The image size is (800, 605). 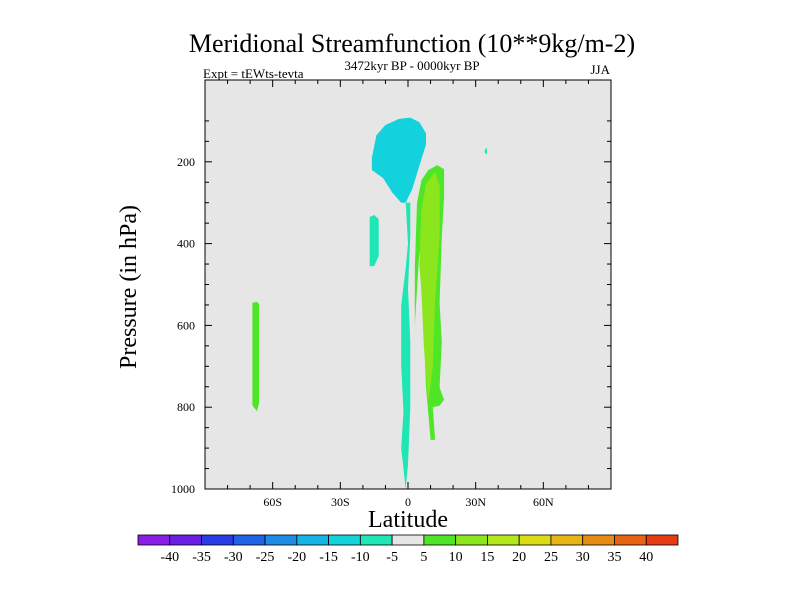 What do you see at coordinates (186, 325) in the screenshot?
I see `y-tick-label: 600` at bounding box center [186, 325].